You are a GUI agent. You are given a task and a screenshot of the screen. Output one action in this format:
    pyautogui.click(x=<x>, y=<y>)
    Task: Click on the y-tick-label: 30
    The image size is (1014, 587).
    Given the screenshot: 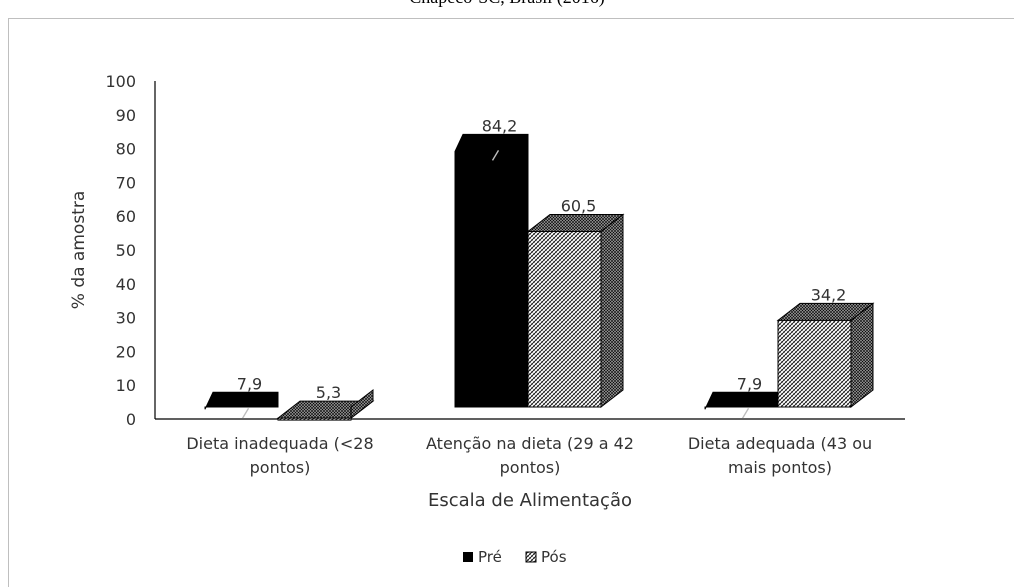 What is the action you would take?
    pyautogui.click(x=126, y=318)
    